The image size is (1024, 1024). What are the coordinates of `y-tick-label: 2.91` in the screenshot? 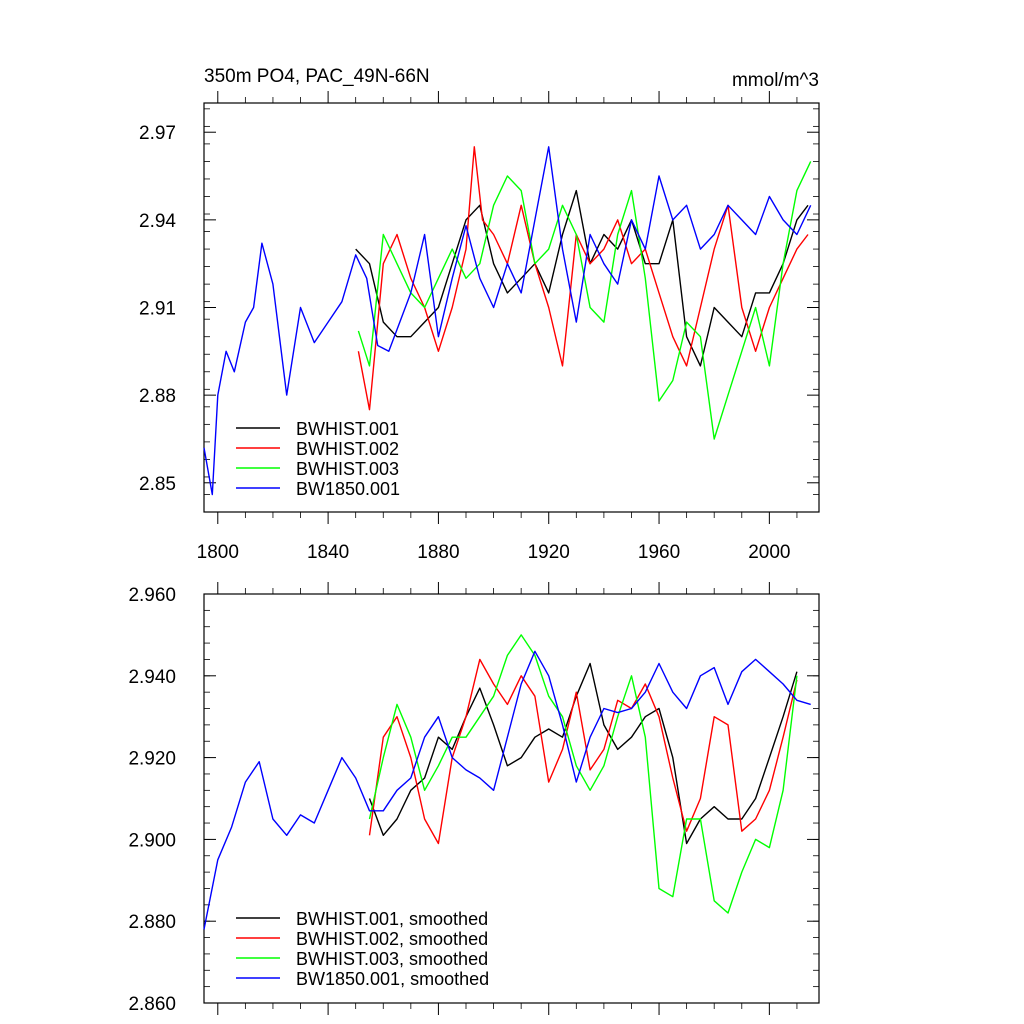 It's located at (157, 309).